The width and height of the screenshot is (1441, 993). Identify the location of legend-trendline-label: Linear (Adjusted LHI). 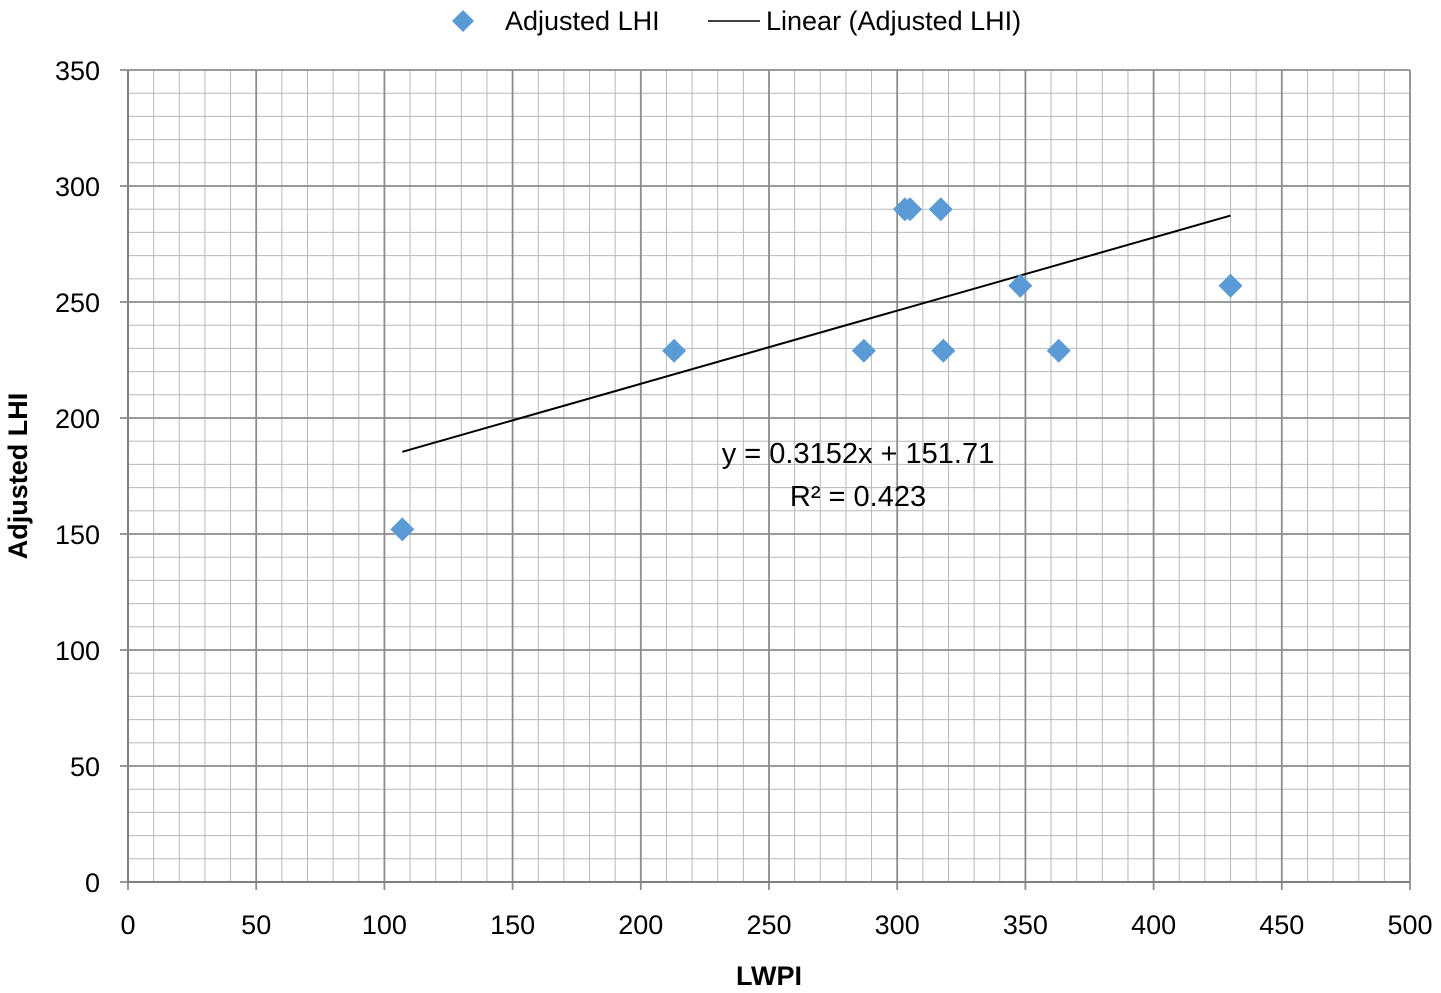
(893, 21).